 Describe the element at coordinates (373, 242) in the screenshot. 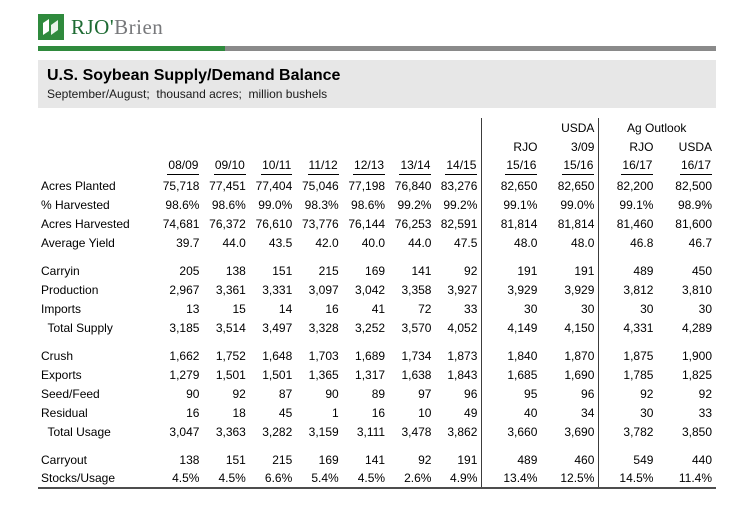

I see `table-cell: 40.0` at that location.